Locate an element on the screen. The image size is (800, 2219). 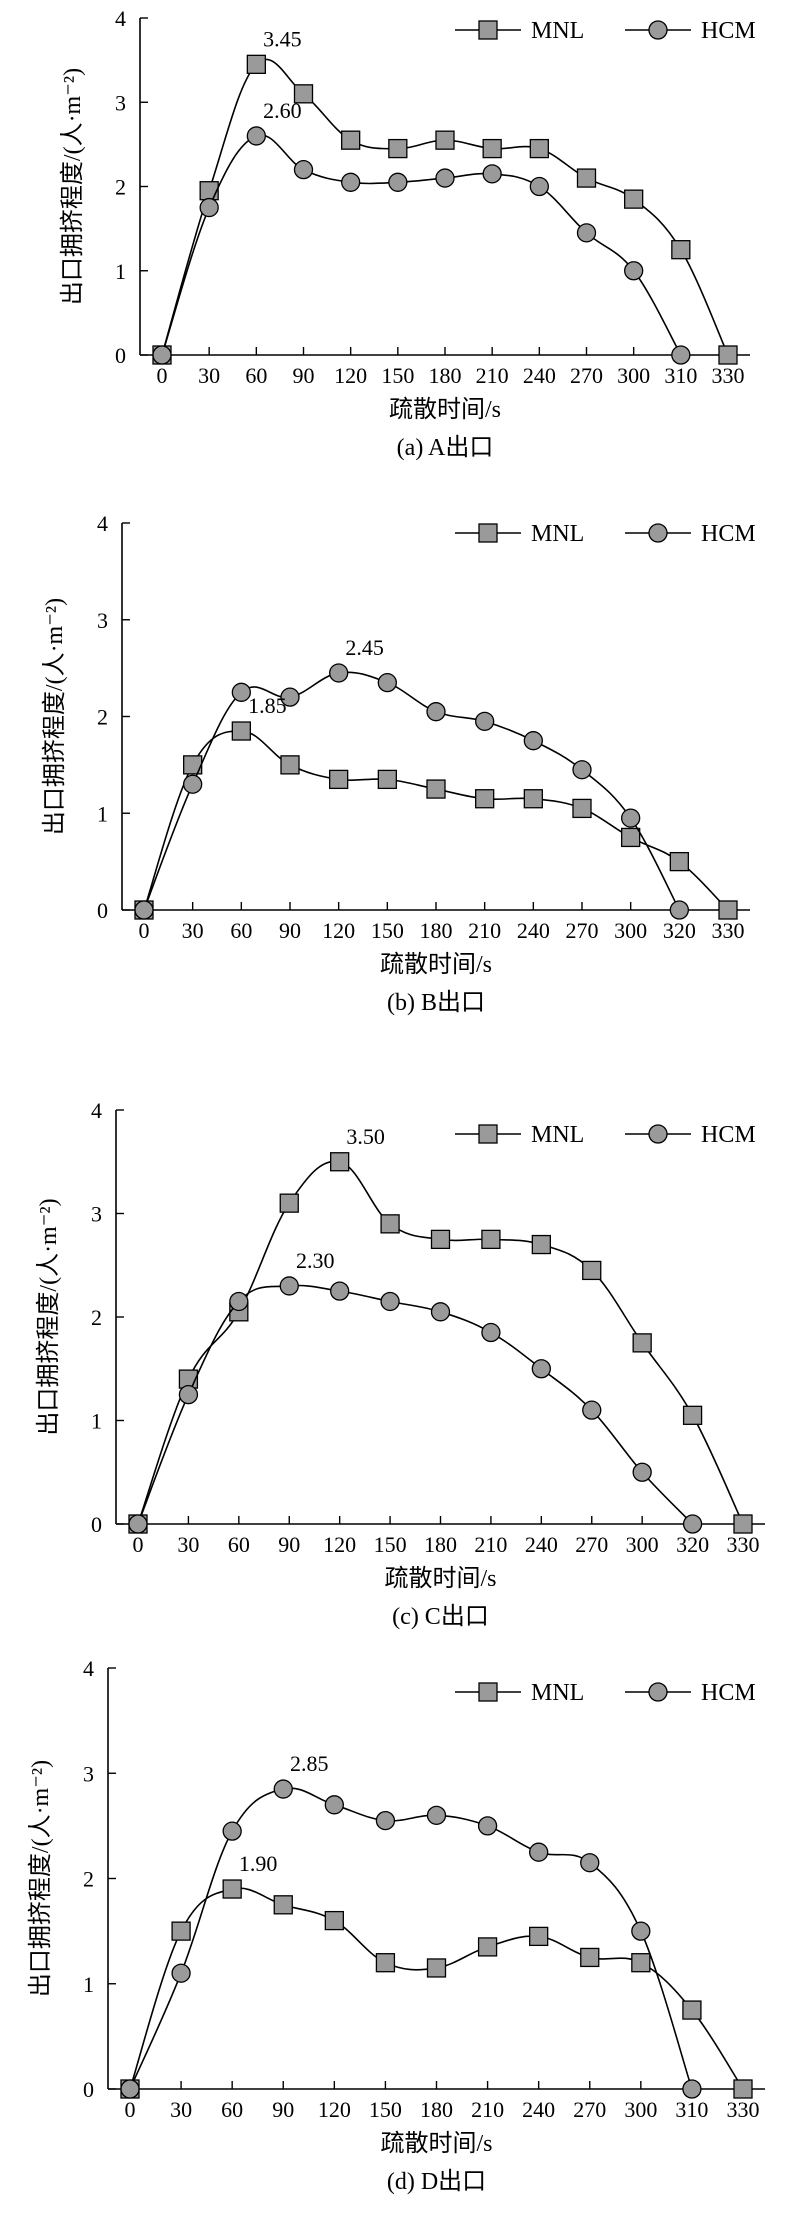
legend-marker-mnl is located at coordinates (488, 533).